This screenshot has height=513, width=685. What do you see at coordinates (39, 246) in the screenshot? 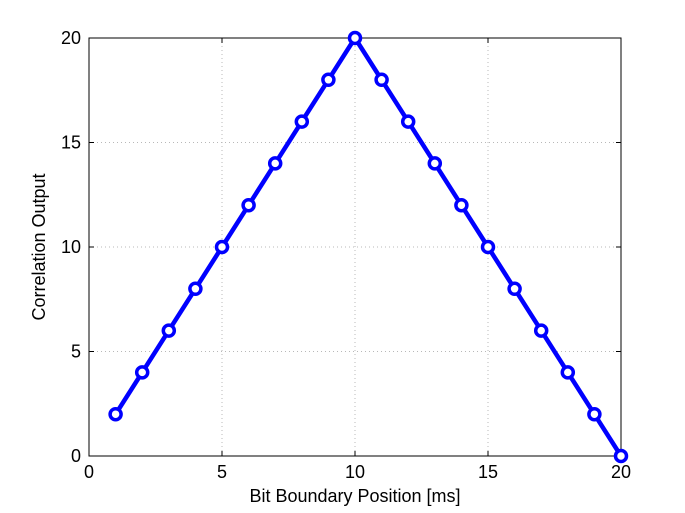
I see `y-axis-title: Correlation Output` at bounding box center [39, 246].